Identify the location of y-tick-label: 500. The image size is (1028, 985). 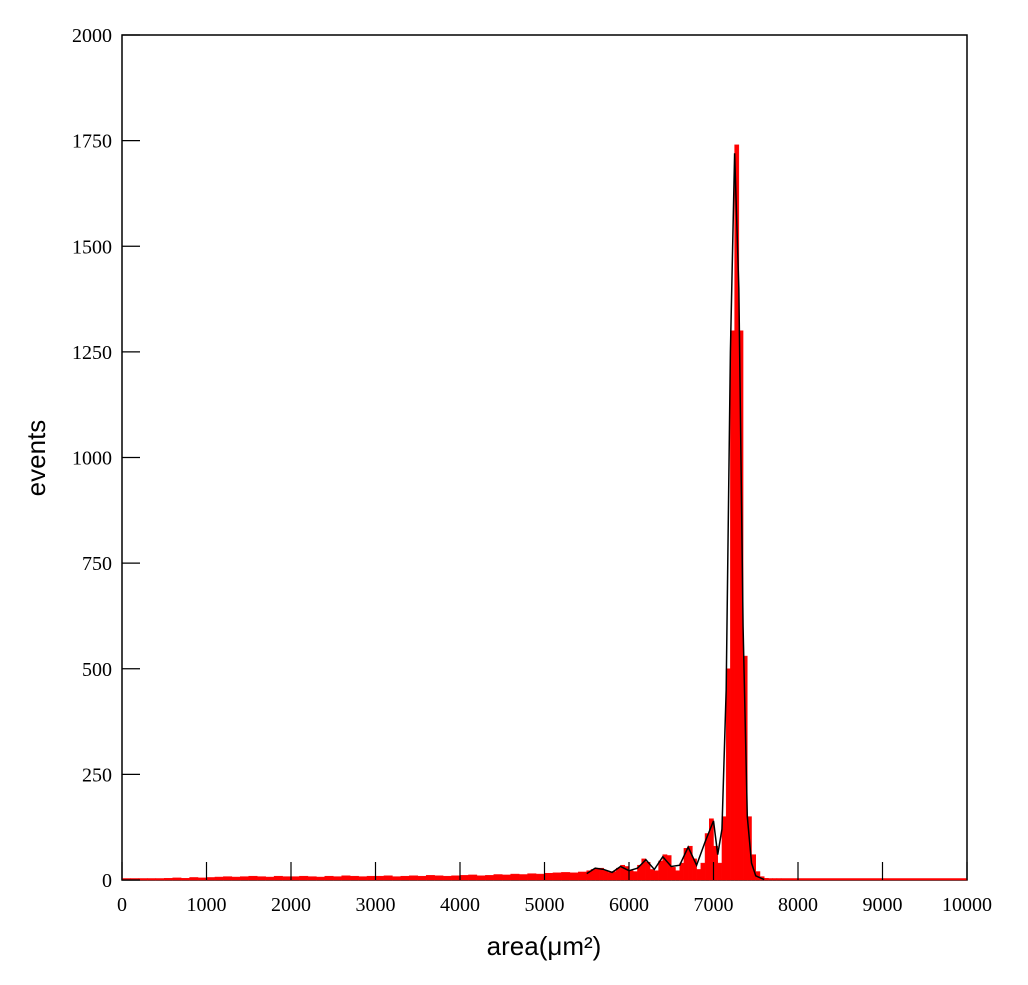
(97, 670).